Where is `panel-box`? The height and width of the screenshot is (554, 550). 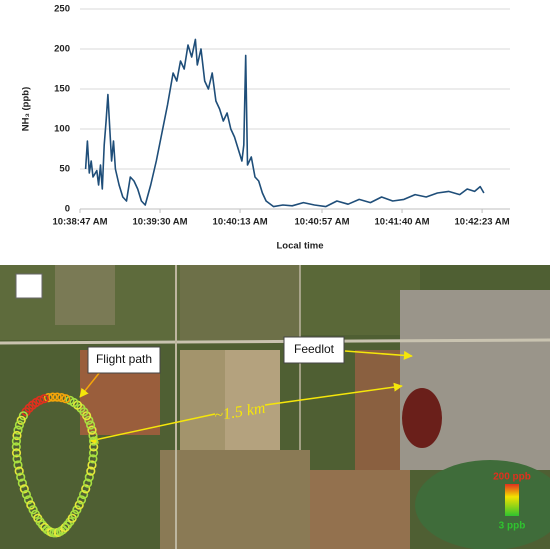
panel-box is located at coordinates (29, 286).